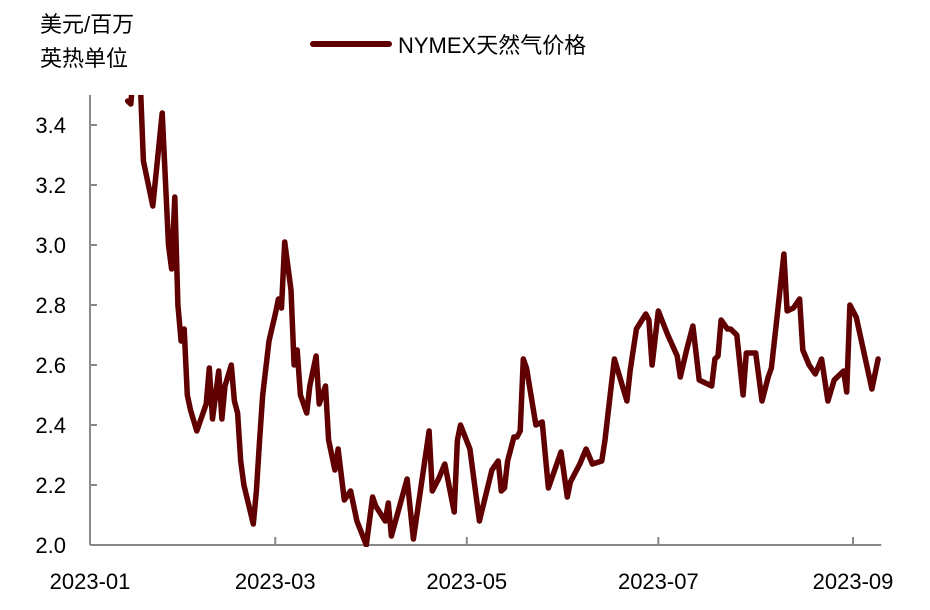  I want to click on y-axis-unit-line-2: 英热单位, so click(84, 58).